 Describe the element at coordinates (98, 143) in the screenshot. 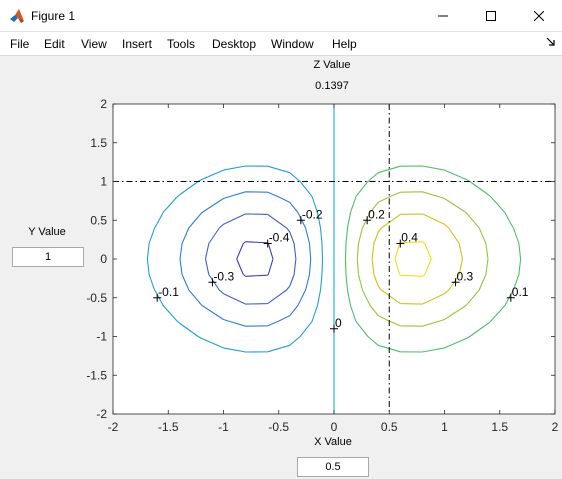

I see `y-tick-label: 1.5` at that location.